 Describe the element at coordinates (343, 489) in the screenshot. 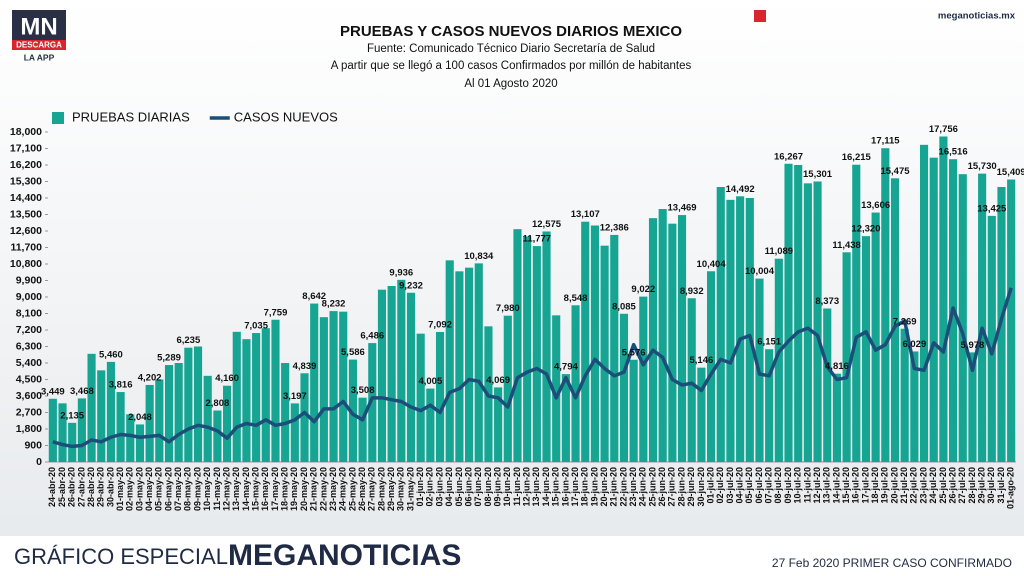

I see `x-tick-label: 24-may-20` at that location.